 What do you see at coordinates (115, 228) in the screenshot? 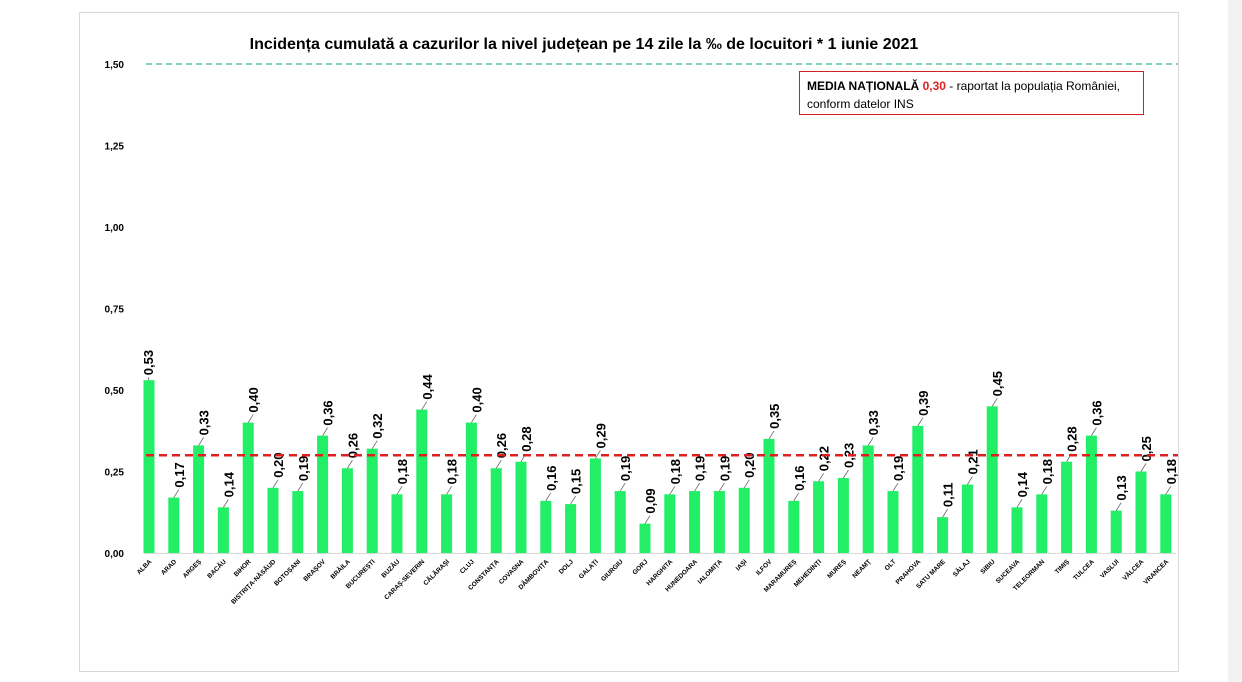
I see `y-tick-label: 1,00` at bounding box center [115, 228].